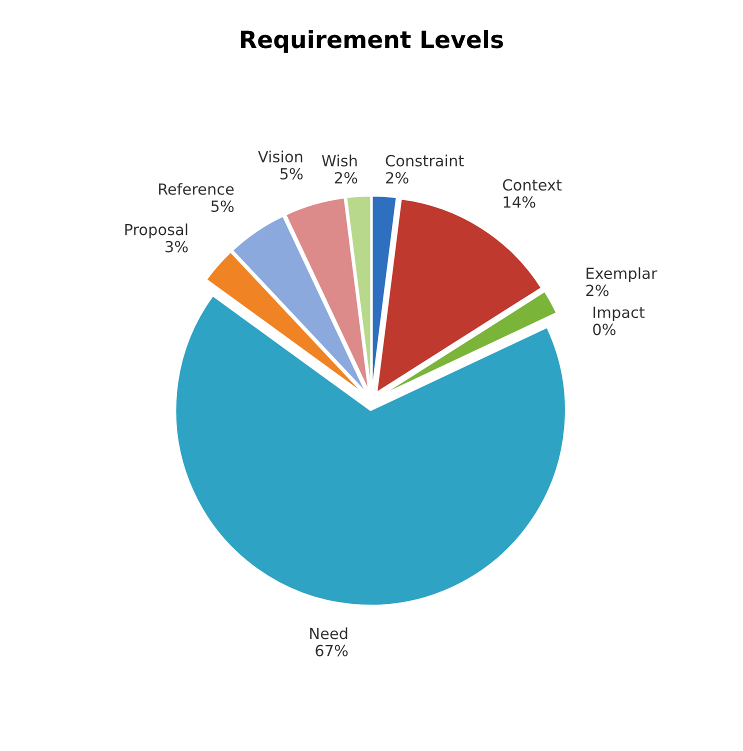 This screenshot has height=751, width=743. Describe the element at coordinates (280, 156) in the screenshot. I see `slice-label: Vision` at that location.